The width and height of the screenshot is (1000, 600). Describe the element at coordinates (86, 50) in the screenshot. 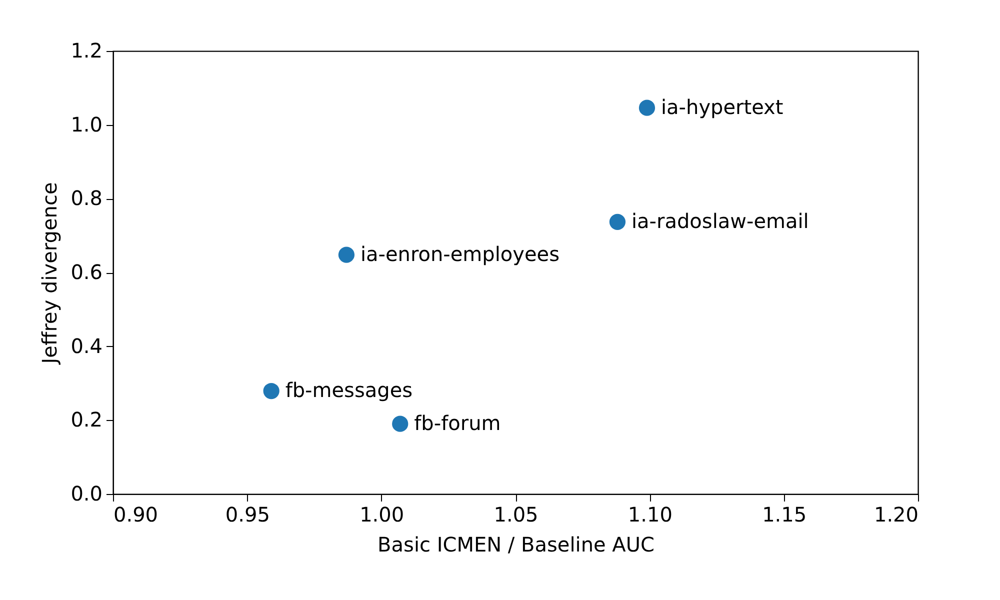

I see `y-tick-label: 1.2` at that location.